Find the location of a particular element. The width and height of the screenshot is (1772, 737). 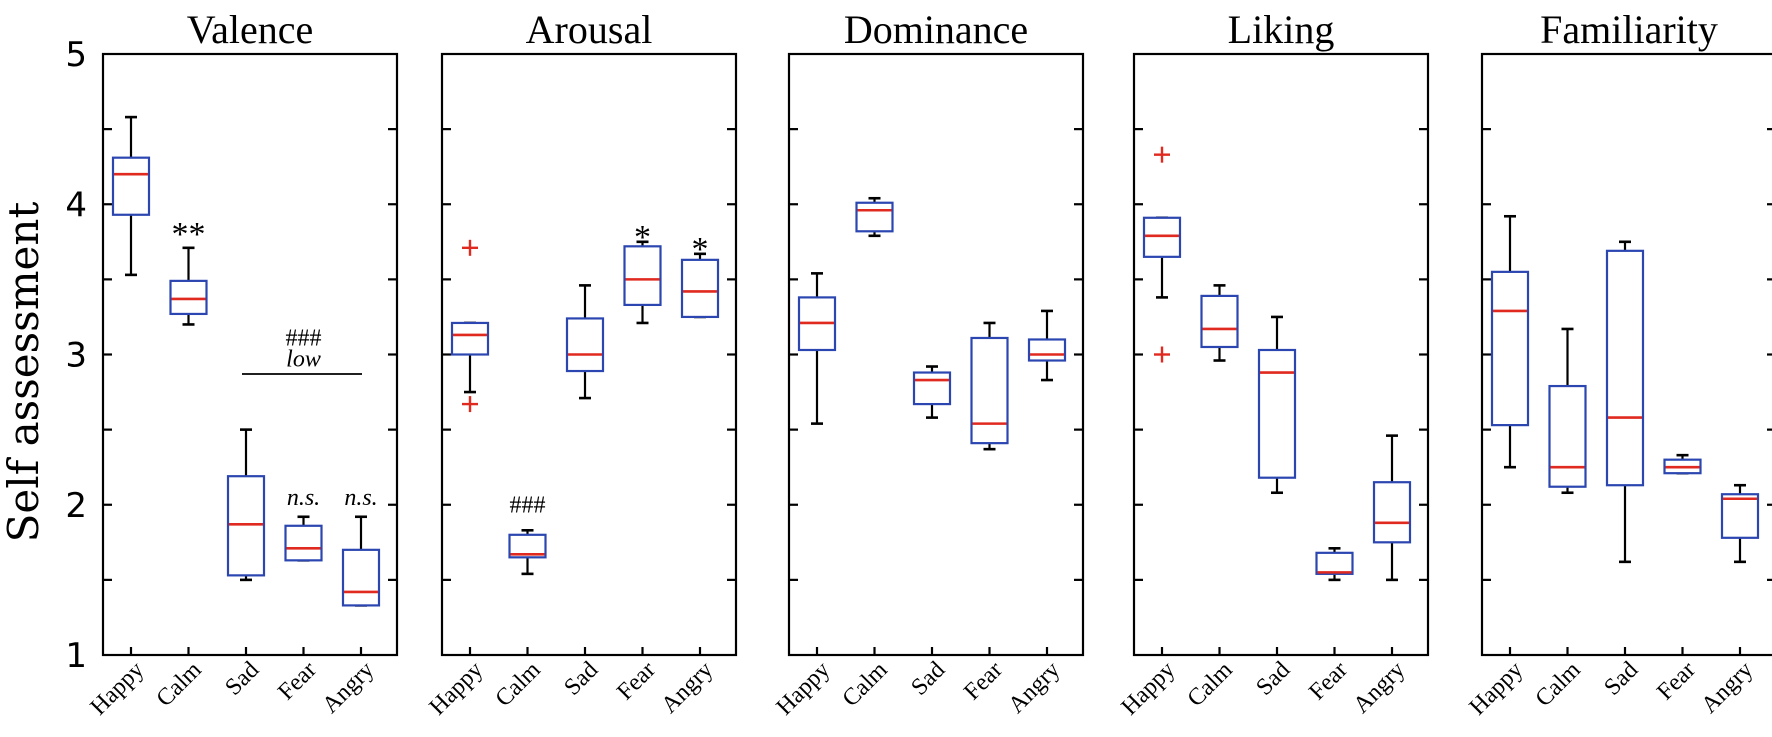

y-axis-label: Self assessment is located at coordinates (24, 372).